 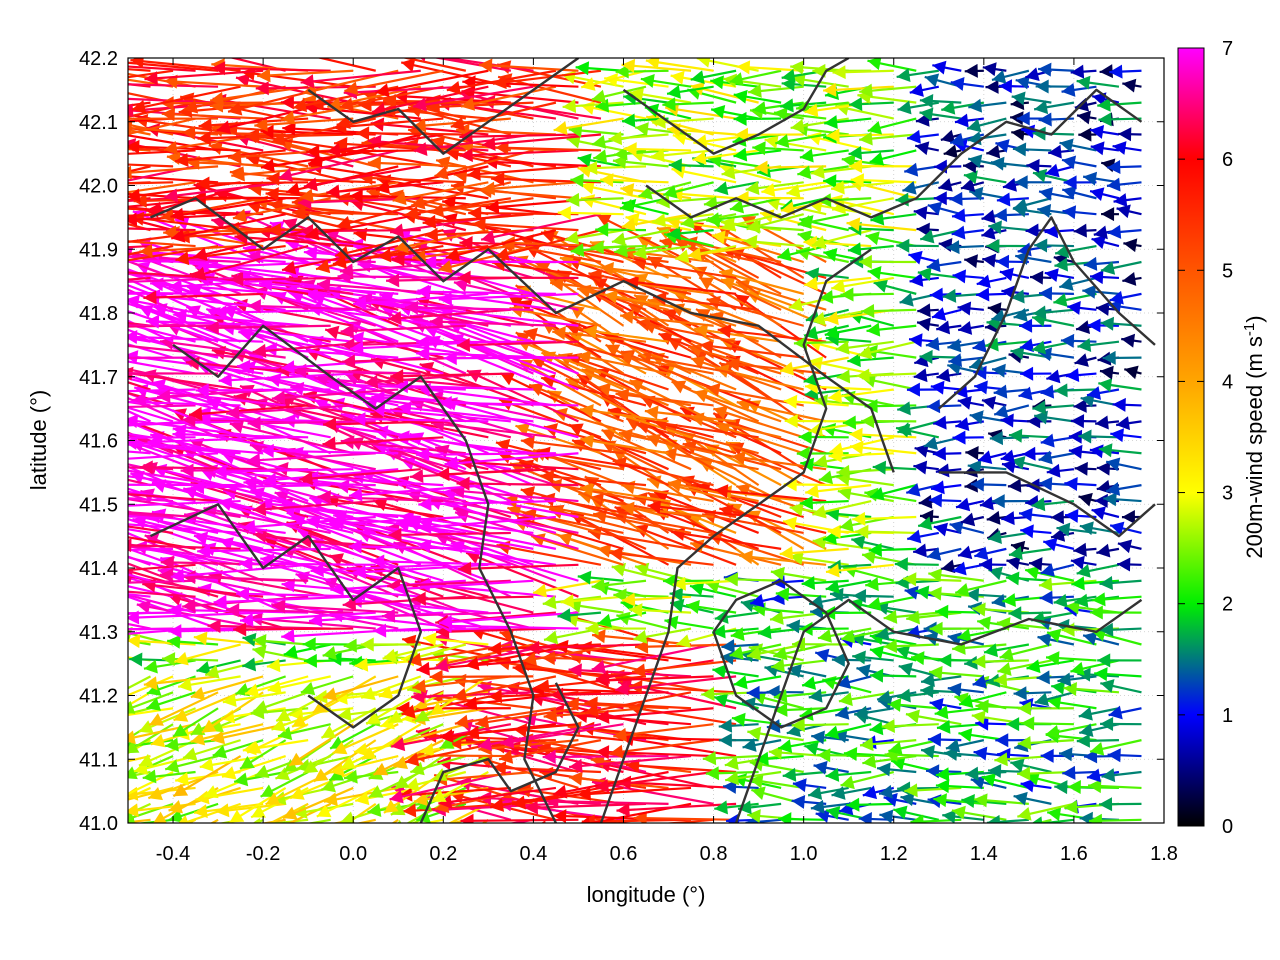 What do you see at coordinates (98, 633) in the screenshot?
I see `y-tick-label: 41.3` at bounding box center [98, 633].